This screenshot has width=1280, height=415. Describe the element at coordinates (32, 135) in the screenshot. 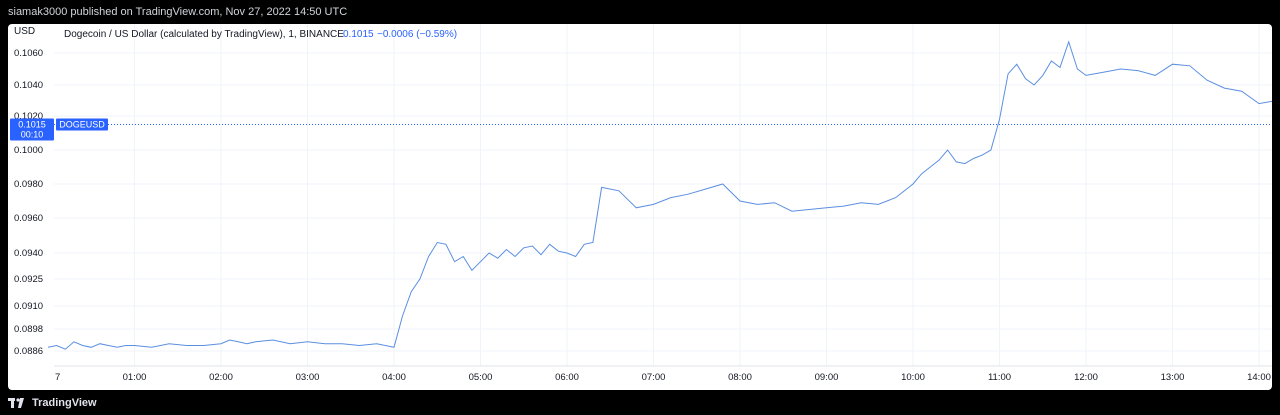

I see `price-label-countdown: 00:10` at that location.